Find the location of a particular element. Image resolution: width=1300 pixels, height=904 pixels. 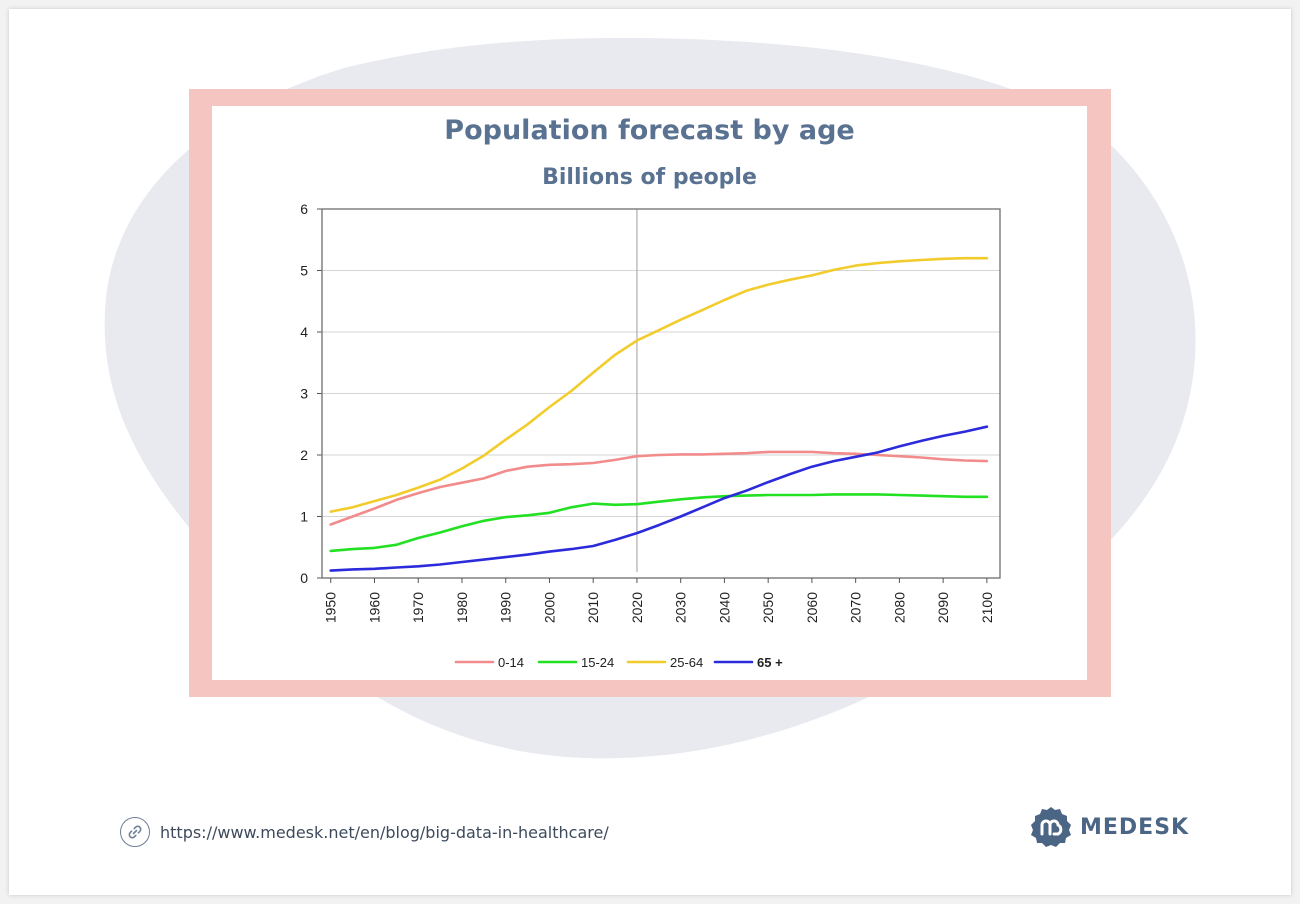

y-tick-label: 4 is located at coordinates (304, 332).